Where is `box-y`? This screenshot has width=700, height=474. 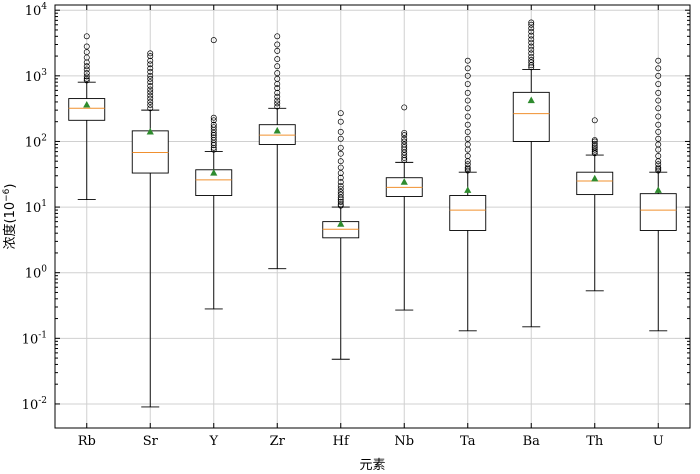
box-y is located at coordinates (214, 173).